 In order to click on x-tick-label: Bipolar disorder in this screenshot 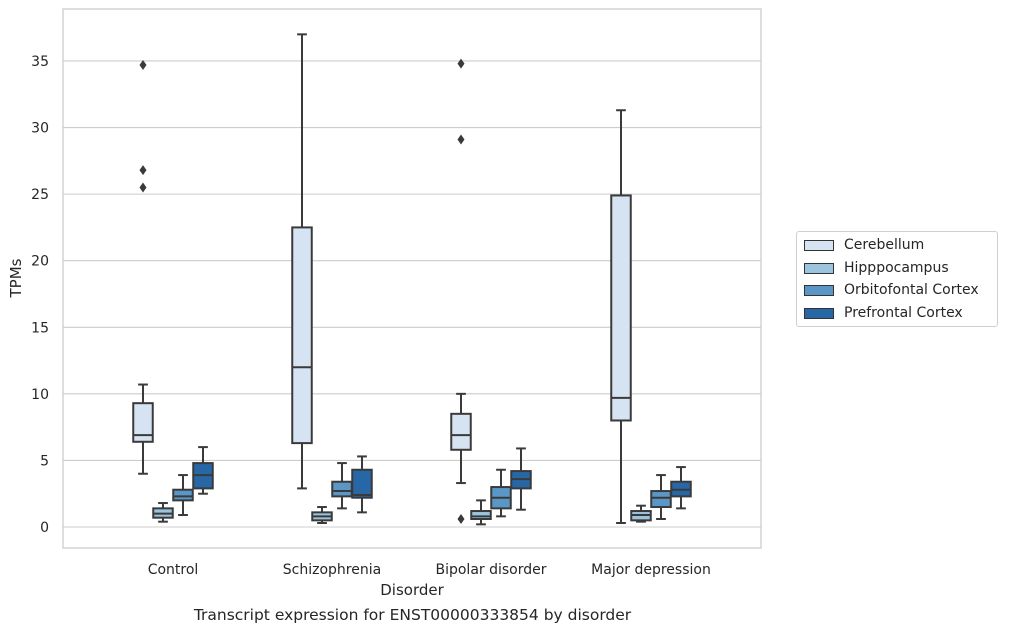, I will do `click(490, 570)`.